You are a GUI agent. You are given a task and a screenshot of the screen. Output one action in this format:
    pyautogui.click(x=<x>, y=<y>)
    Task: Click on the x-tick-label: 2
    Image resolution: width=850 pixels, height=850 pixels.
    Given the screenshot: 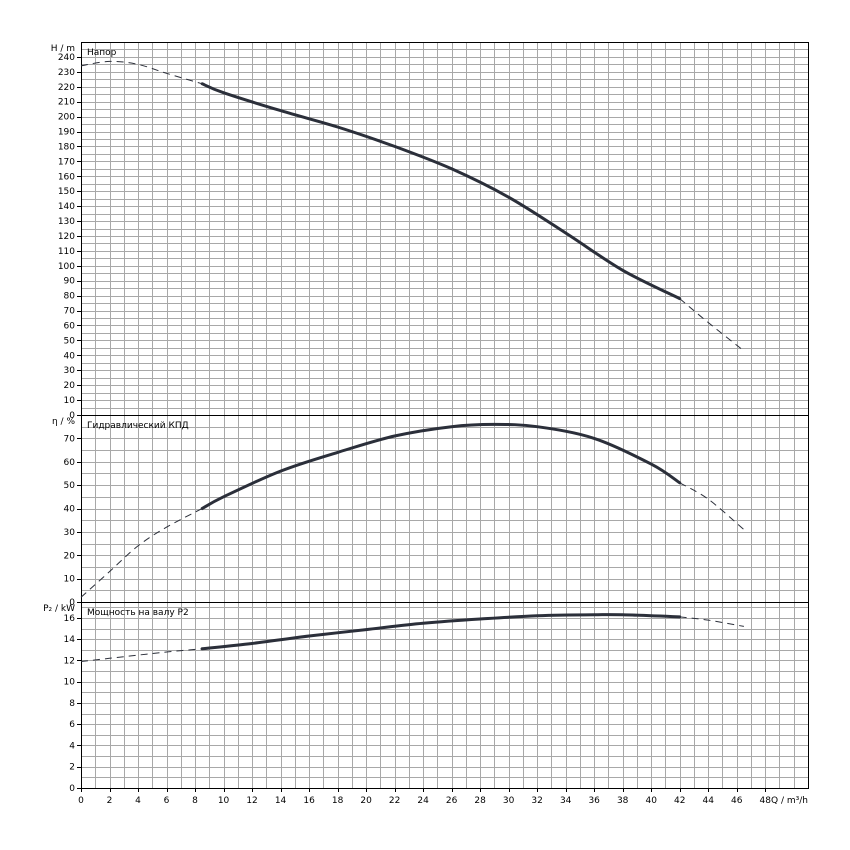 What is the action you would take?
    pyautogui.click(x=110, y=801)
    